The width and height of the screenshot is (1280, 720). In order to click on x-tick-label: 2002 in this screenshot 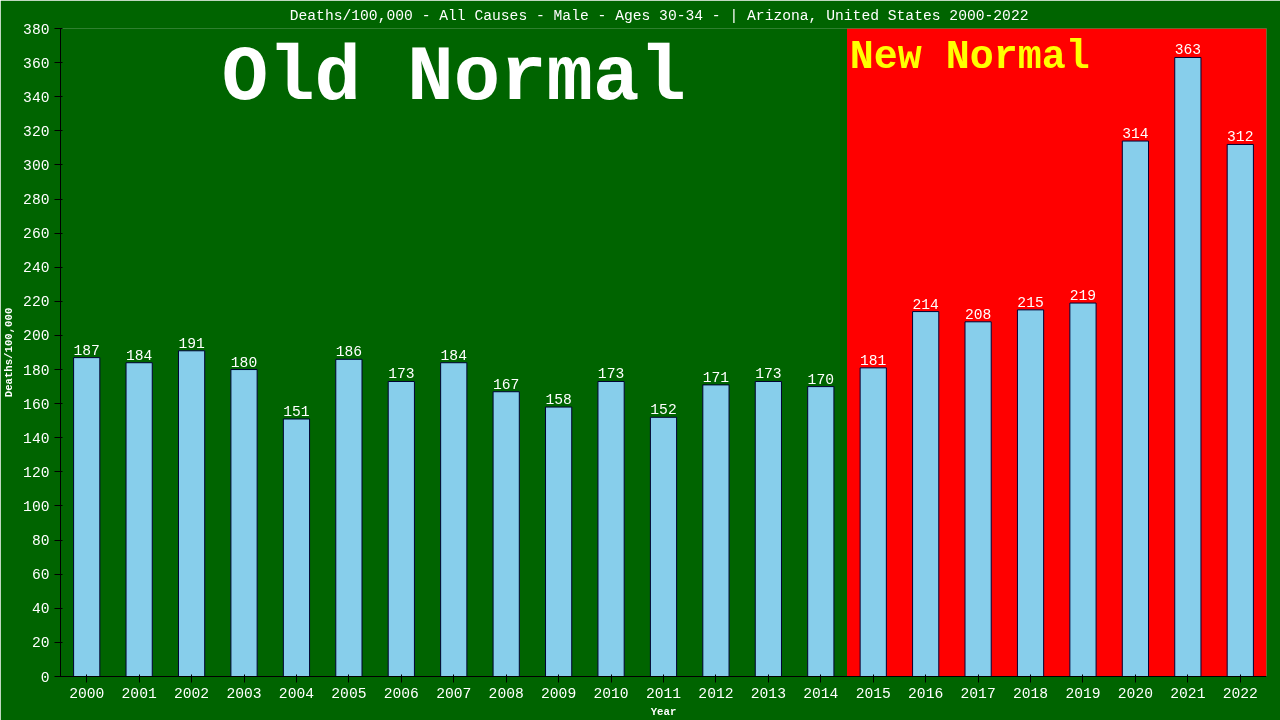, I will do `click(192, 693)`.